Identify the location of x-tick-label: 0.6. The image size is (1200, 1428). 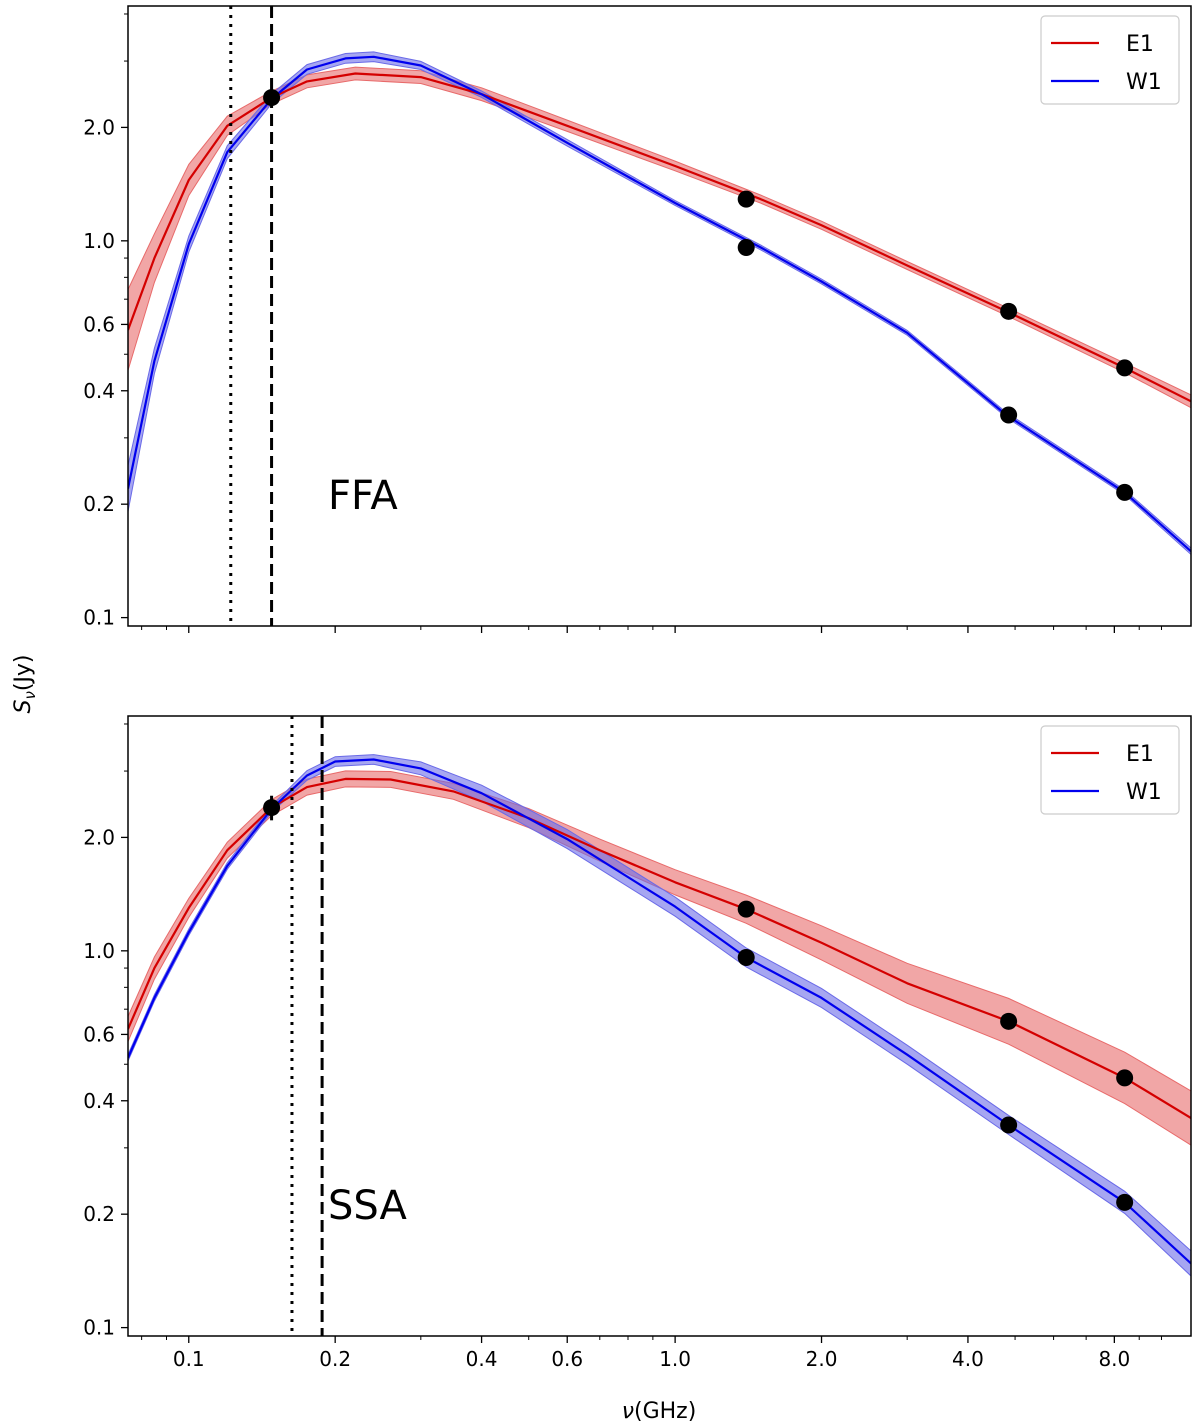
(567, 1359).